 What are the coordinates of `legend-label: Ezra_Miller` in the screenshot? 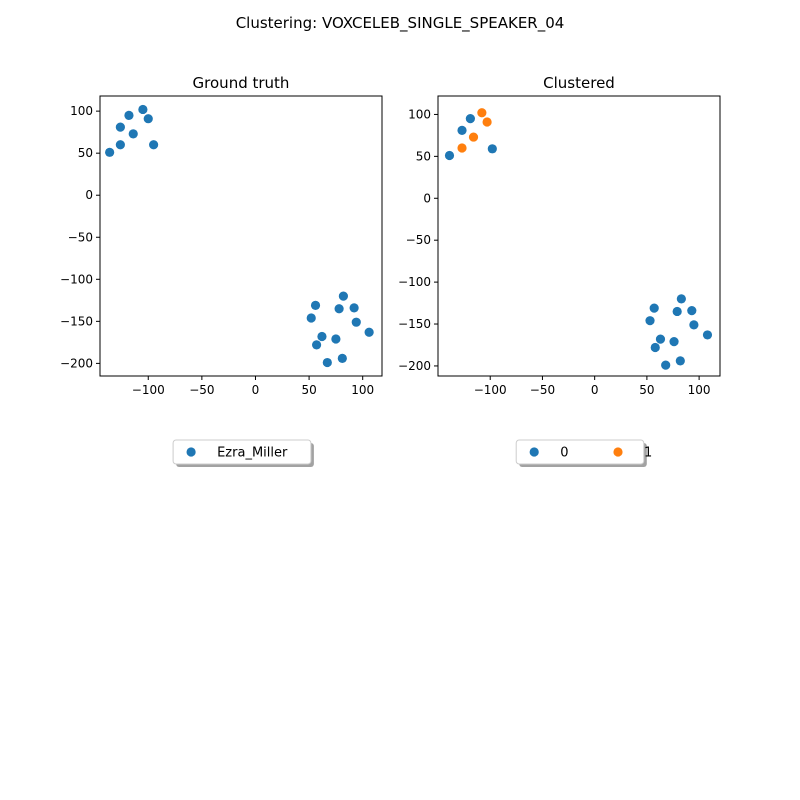 It's located at (252, 453).